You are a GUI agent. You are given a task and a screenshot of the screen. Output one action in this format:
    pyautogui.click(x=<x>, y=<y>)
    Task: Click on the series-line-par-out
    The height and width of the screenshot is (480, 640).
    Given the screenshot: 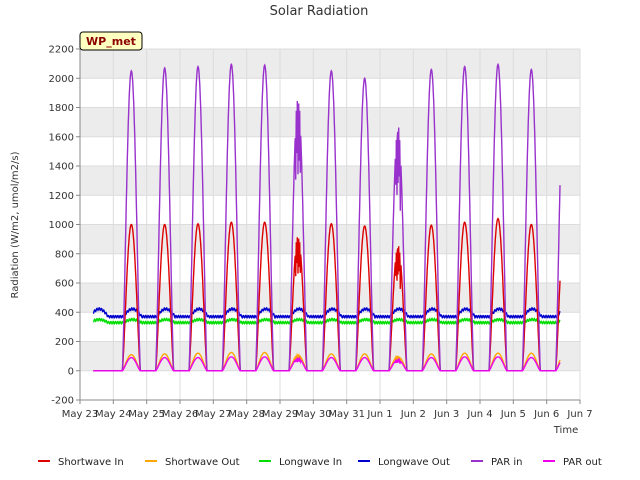 What is the action you would take?
    pyautogui.click(x=327, y=364)
    